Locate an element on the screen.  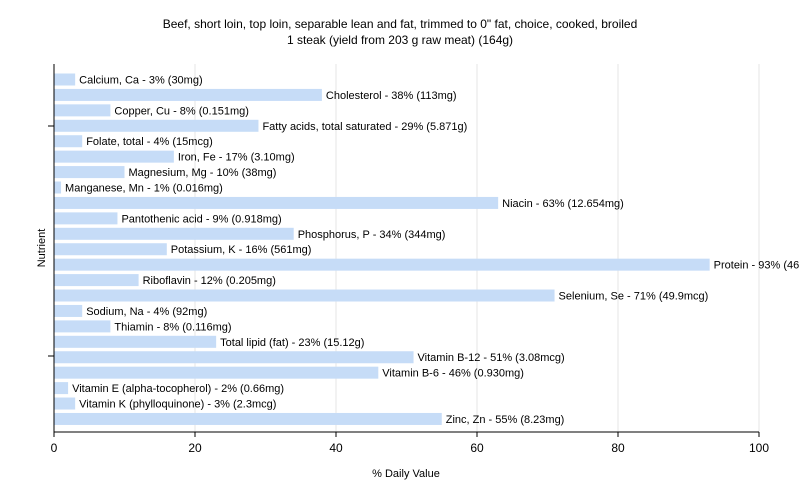
bar-label: Calcium, Ca - 3% (30mg) is located at coordinates (140, 81).